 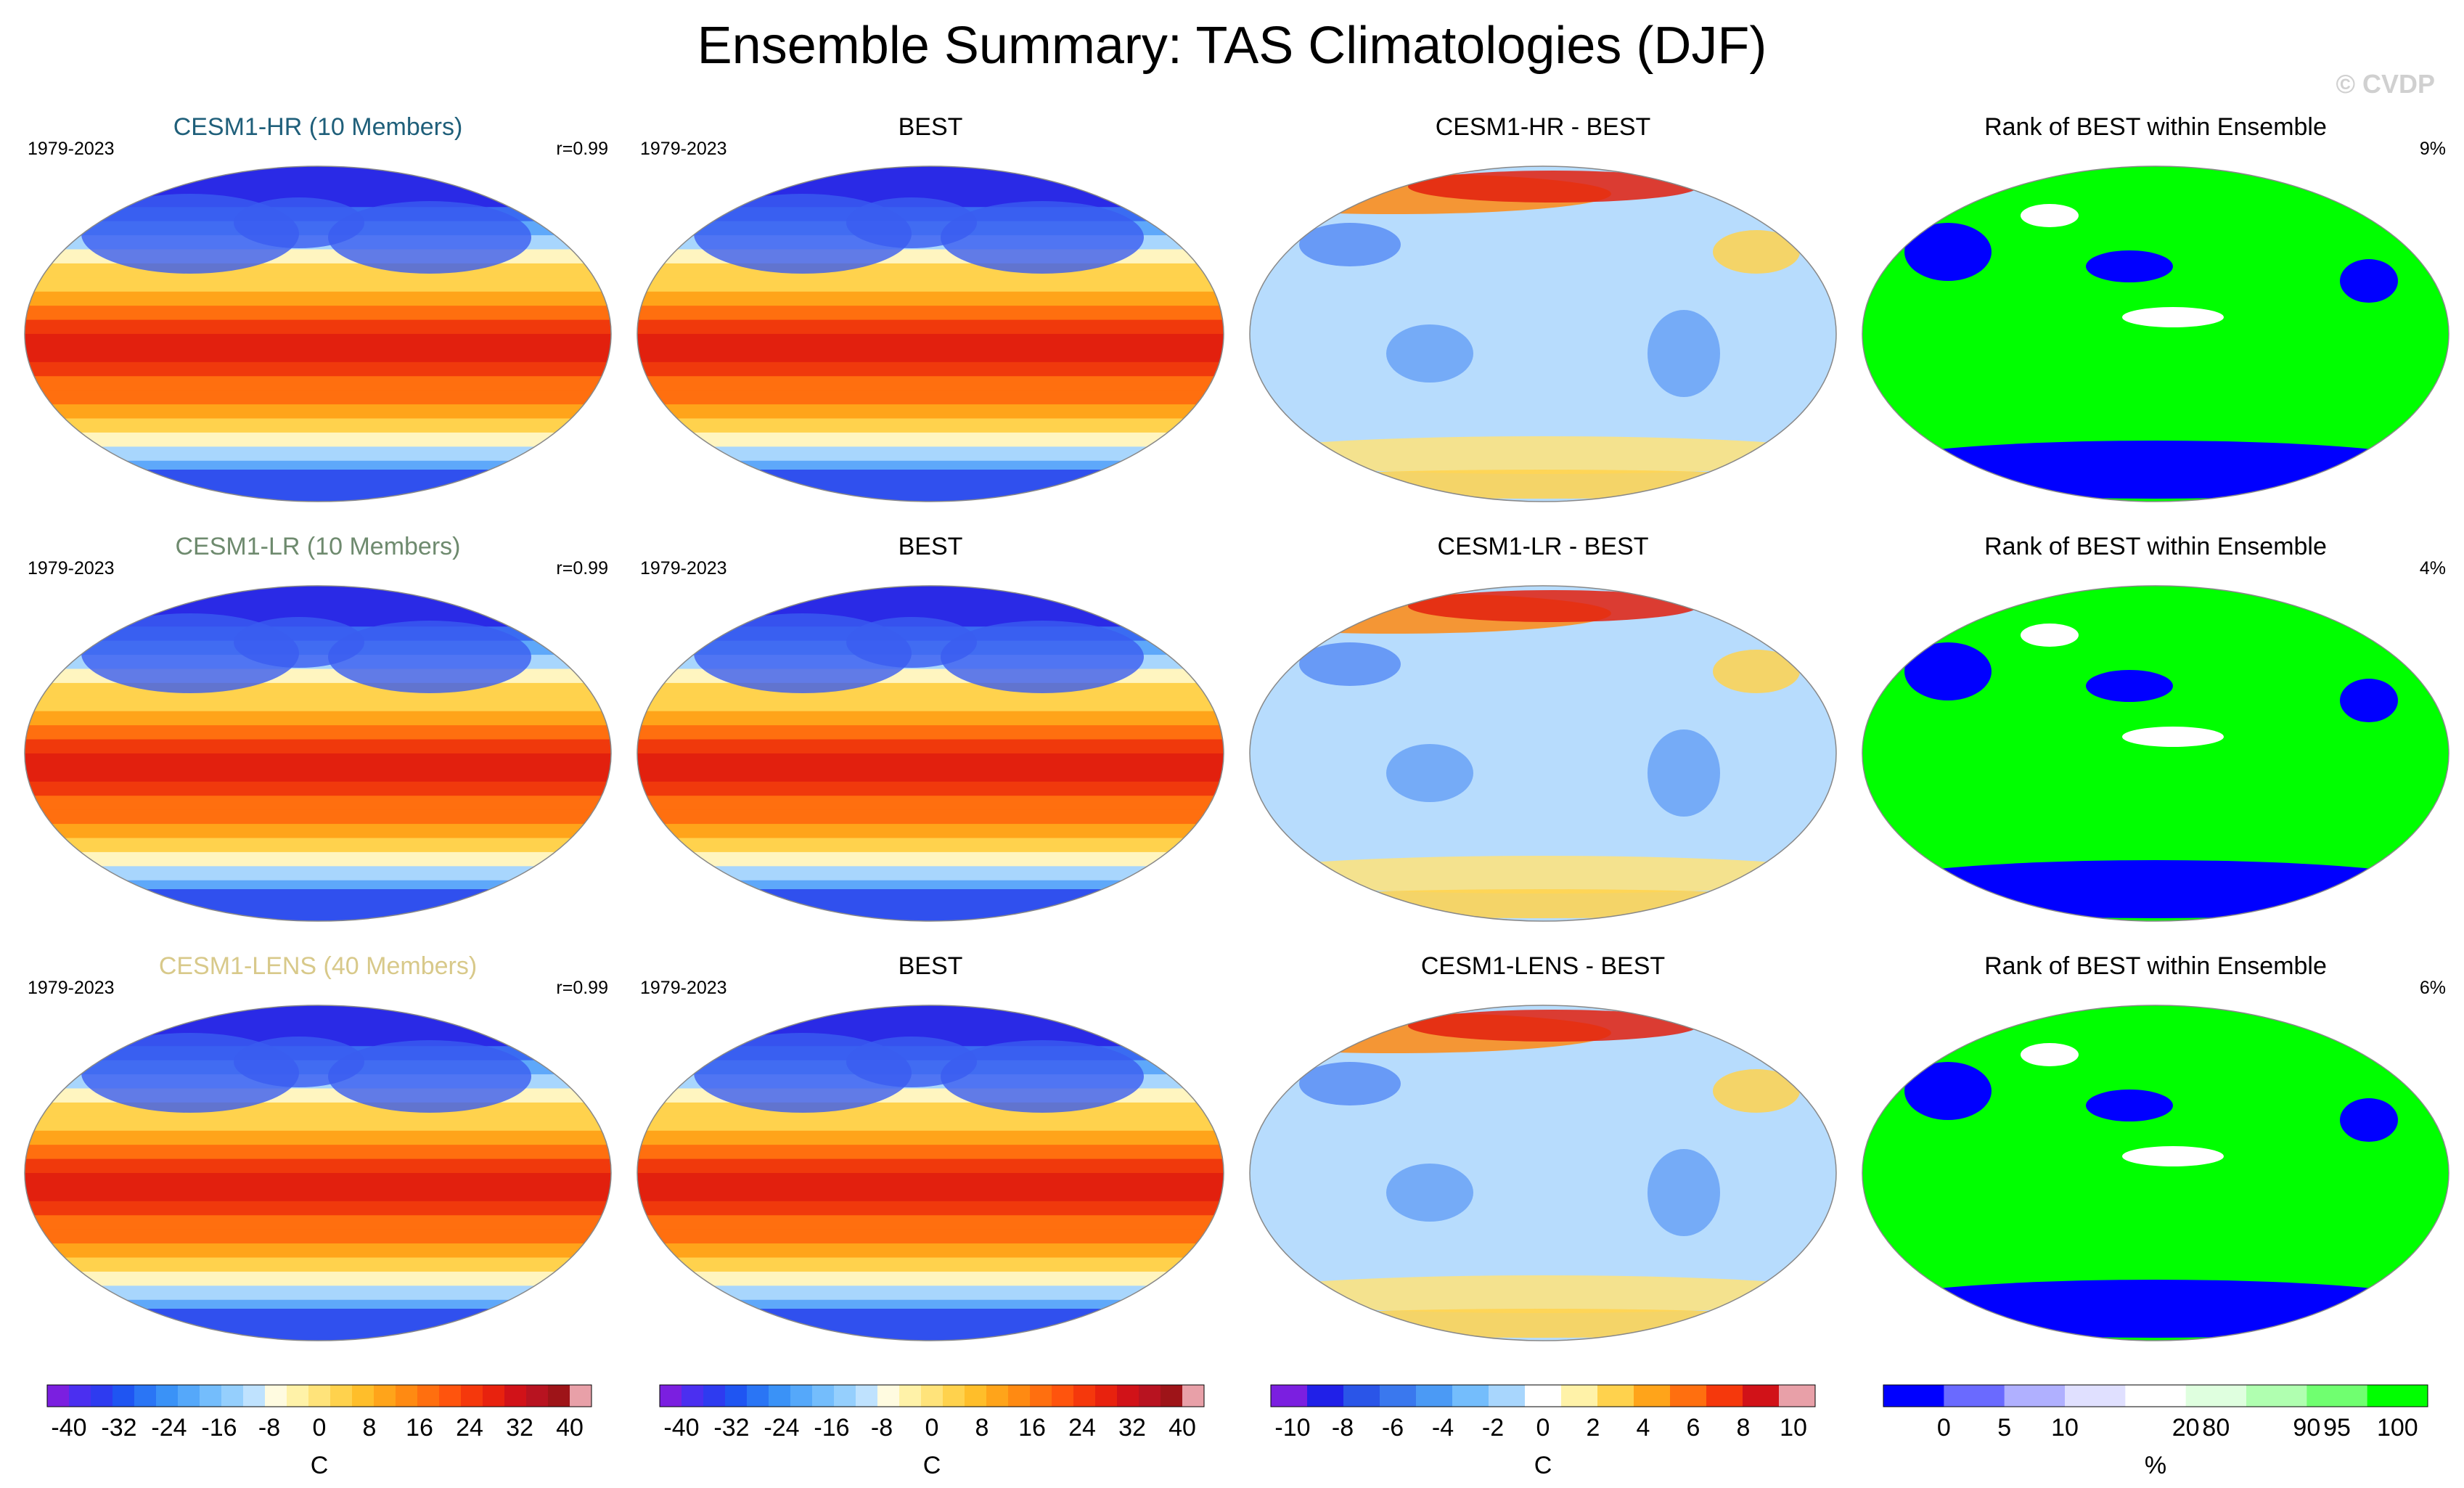 I want to click on colorbar-graphic: -40 -32 -24 -16 -8 0 8 16 24 32 40, so click(x=932, y=1413).